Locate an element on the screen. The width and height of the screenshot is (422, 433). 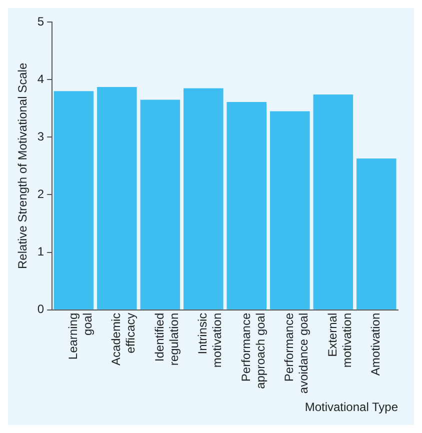
y-tick-label: 5 is located at coordinates (40, 21).